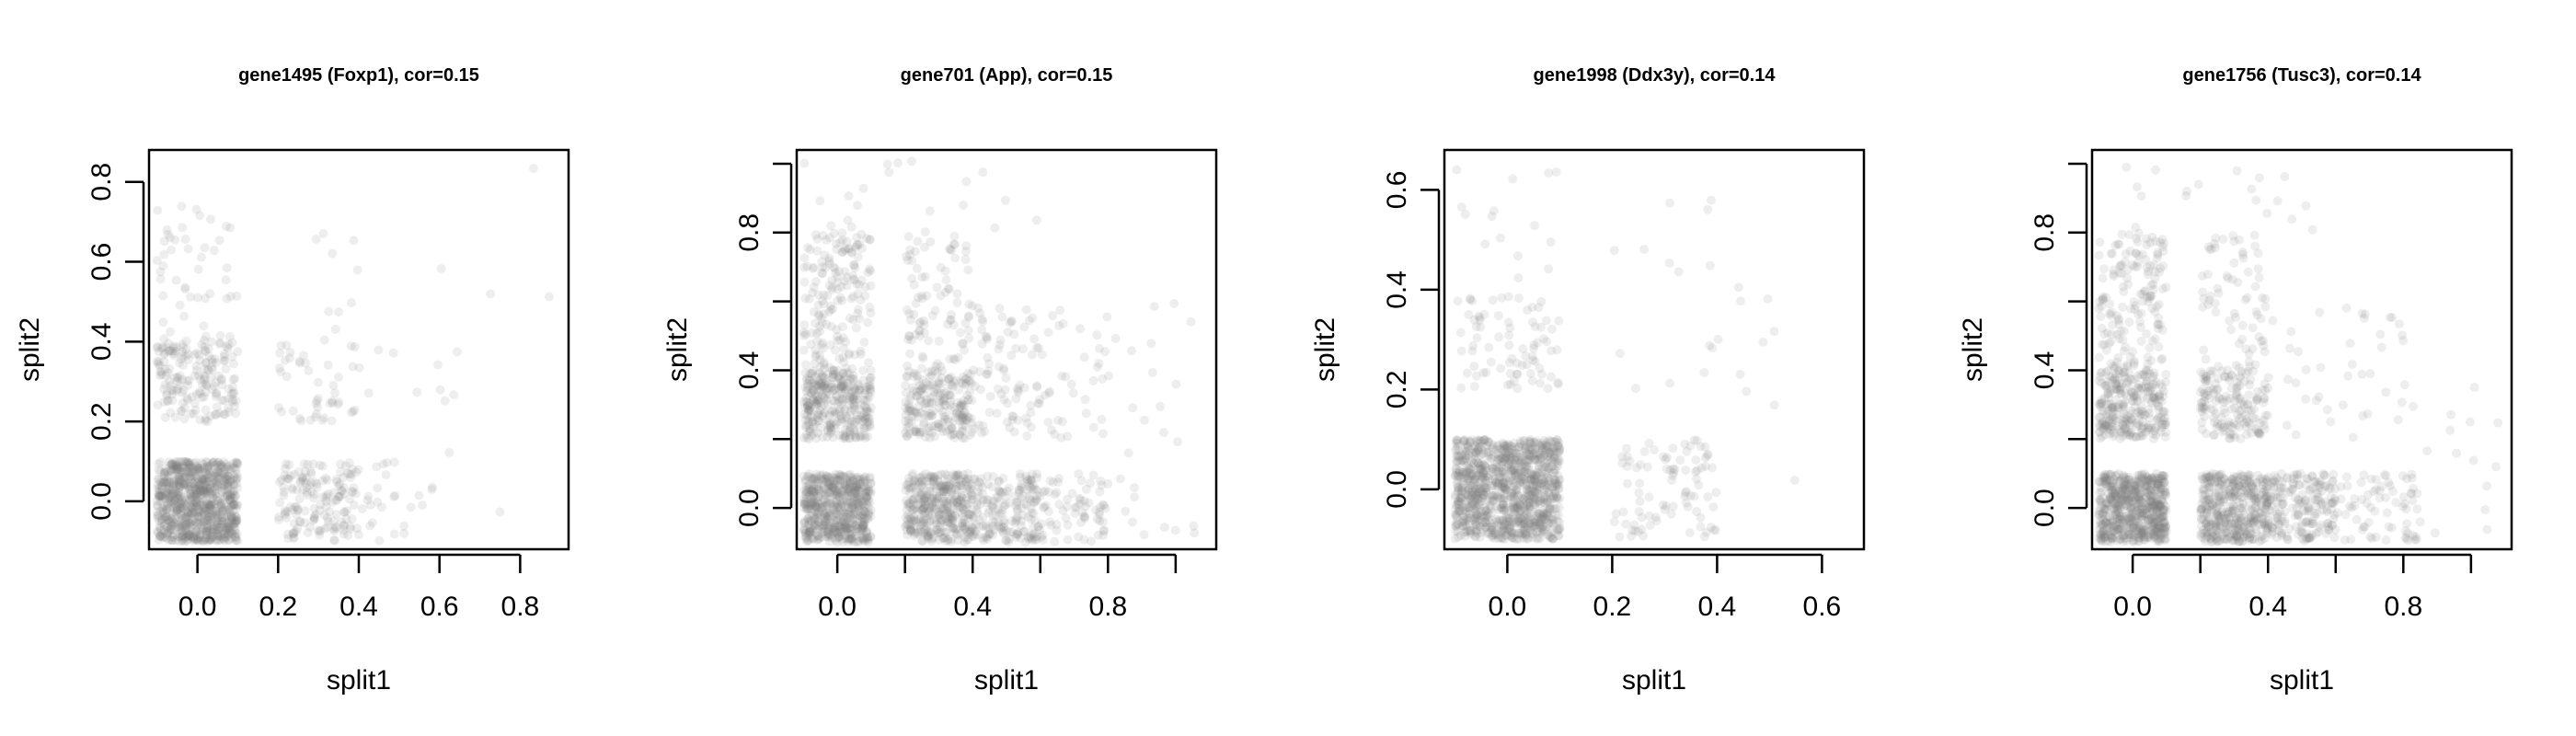 This screenshot has height=736, width=2576. I want to click on y-axis-label: split2, so click(30, 349).